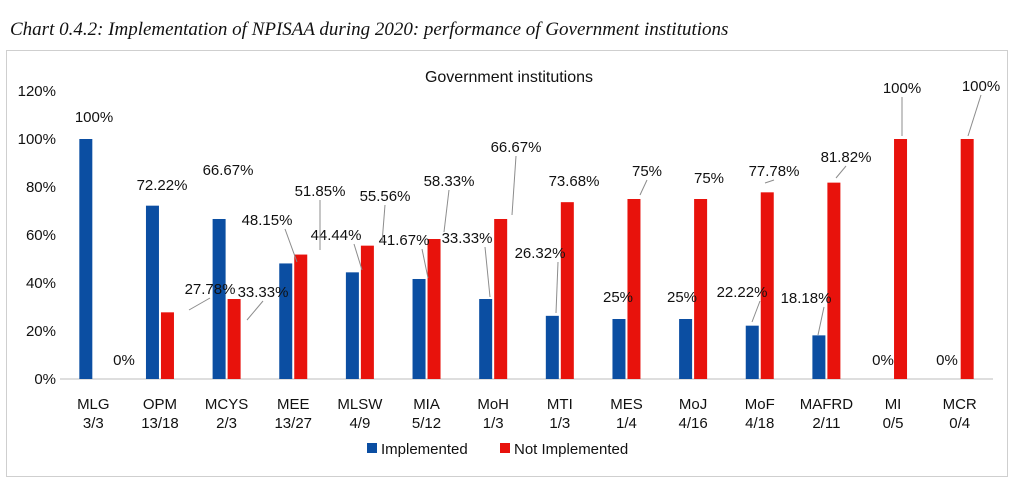  What do you see at coordinates (37, 139) in the screenshot?
I see `y-tick-label: 100%` at bounding box center [37, 139].